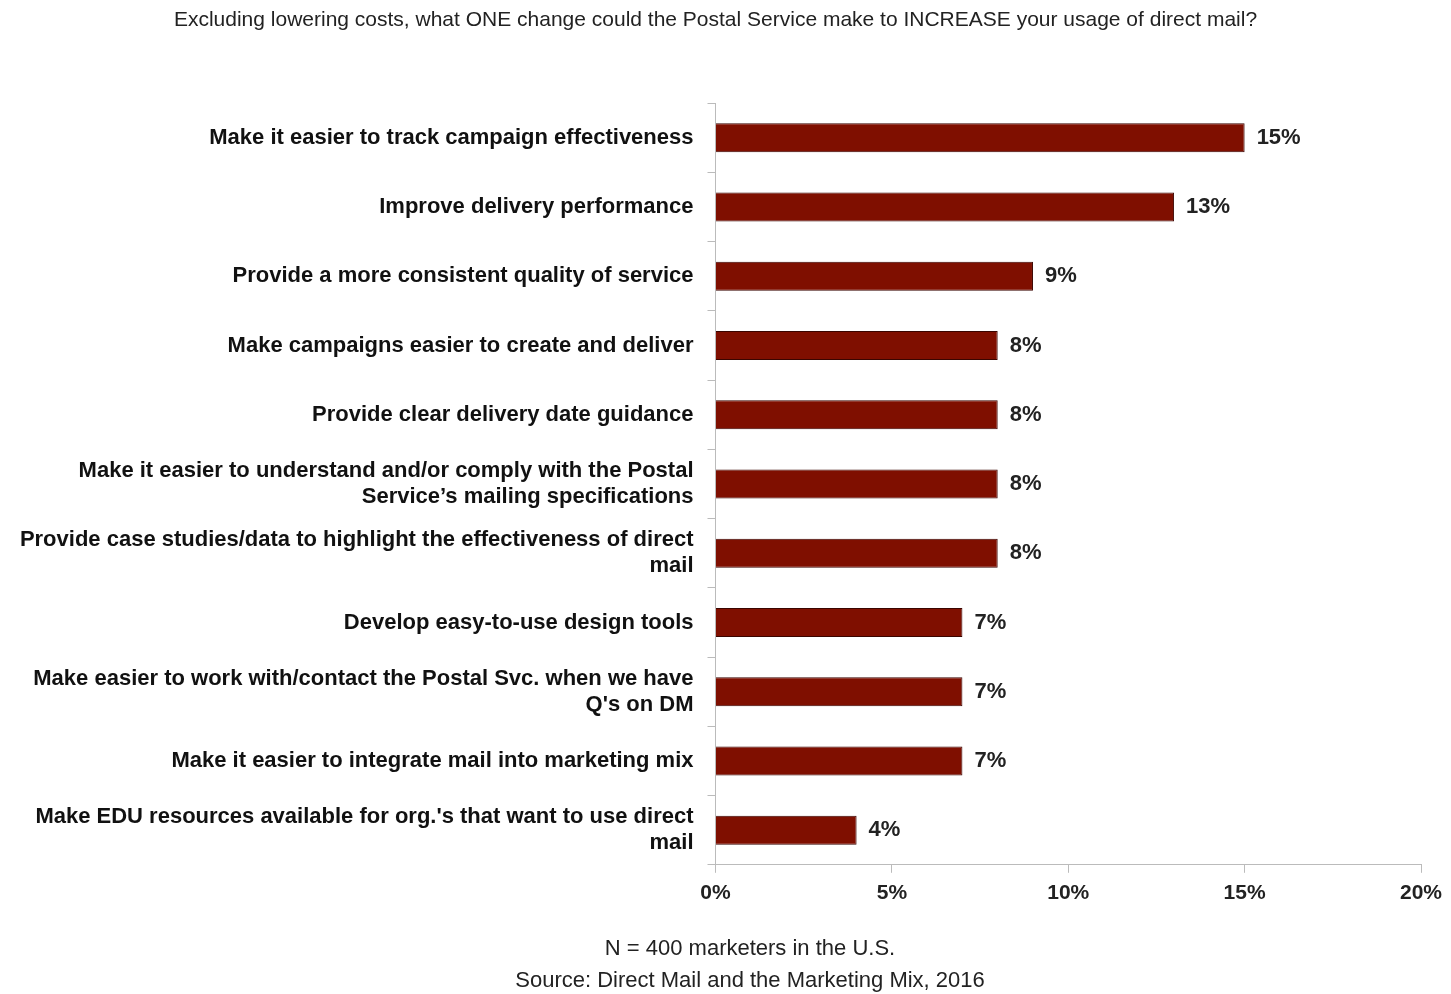 The height and width of the screenshot is (994, 1451). I want to click on y-tick-label: Provide case studies/data to highlight the effectiveness of direct mail, so click(357, 552).